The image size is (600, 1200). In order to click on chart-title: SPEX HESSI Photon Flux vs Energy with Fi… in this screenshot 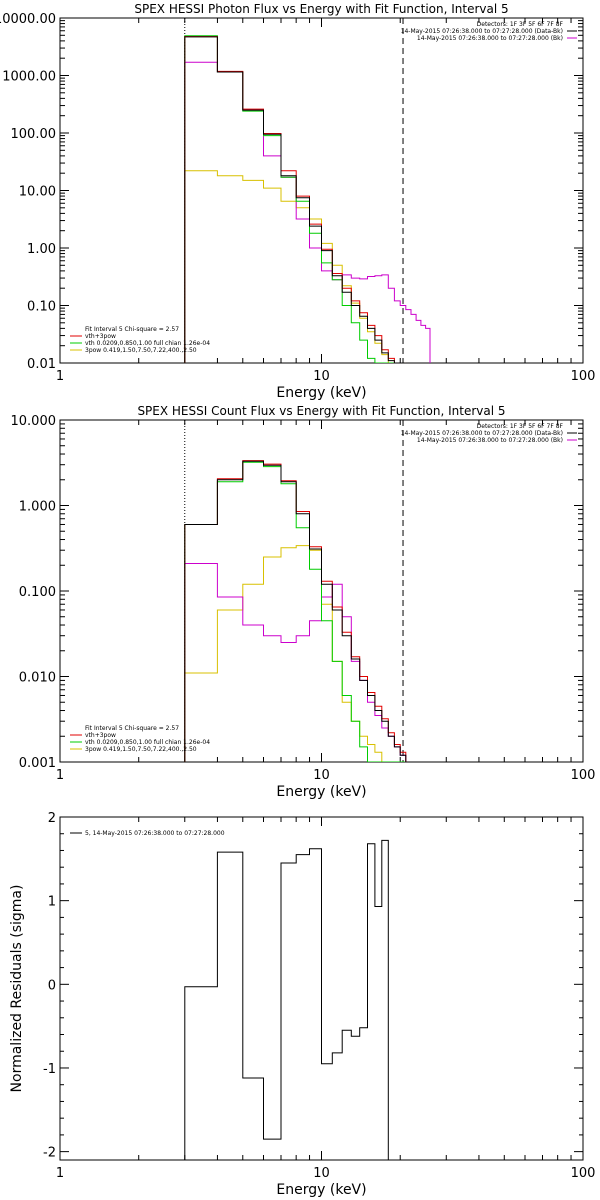, I will do `click(321, 9)`.